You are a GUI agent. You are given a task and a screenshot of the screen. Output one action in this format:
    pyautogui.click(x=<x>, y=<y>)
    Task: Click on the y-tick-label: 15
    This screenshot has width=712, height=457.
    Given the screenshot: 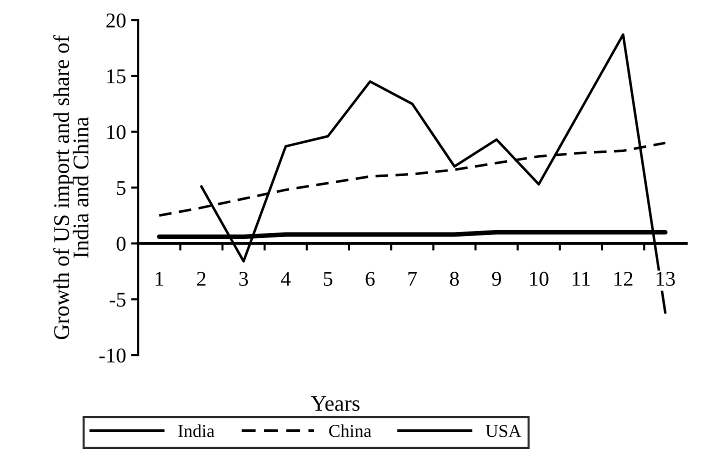 What is the action you would take?
    pyautogui.click(x=116, y=76)
    